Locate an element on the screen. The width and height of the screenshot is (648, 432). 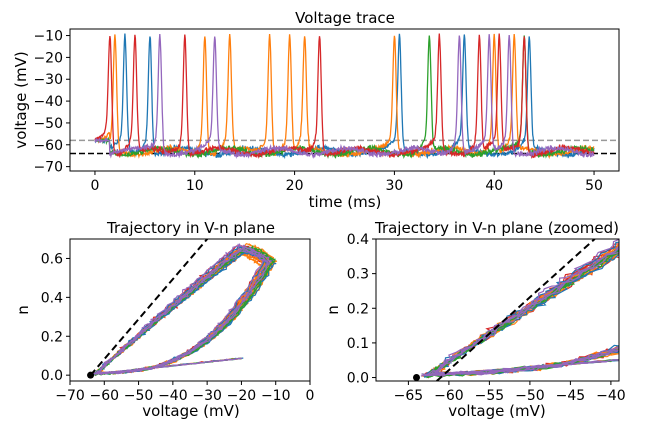
vn-plane-xticks: −70 −60 −50 −40 −30 −20 −10 0 is located at coordinates (184, 392).